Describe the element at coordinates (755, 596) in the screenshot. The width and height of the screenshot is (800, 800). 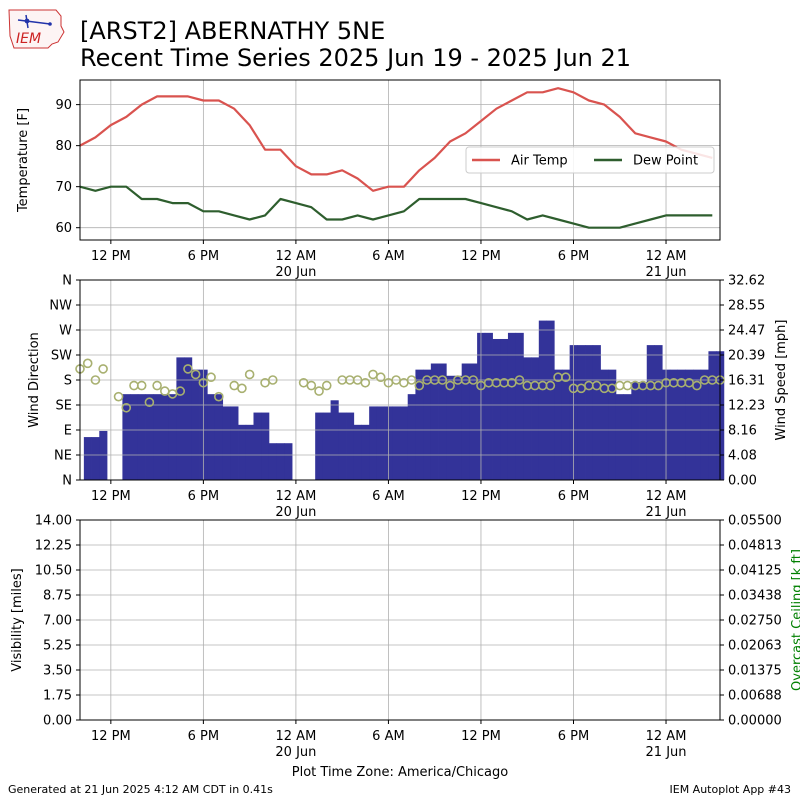
I see `y2-tick-label: 0.03438` at that location.